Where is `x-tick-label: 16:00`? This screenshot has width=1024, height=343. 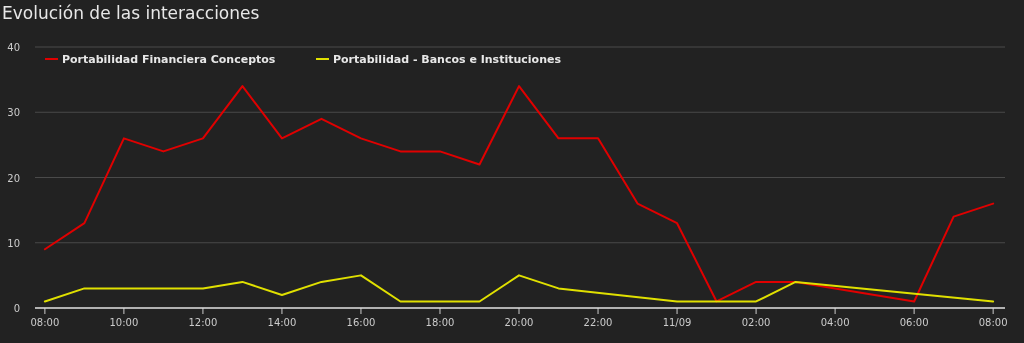 x-tick-label: 16:00 is located at coordinates (361, 322).